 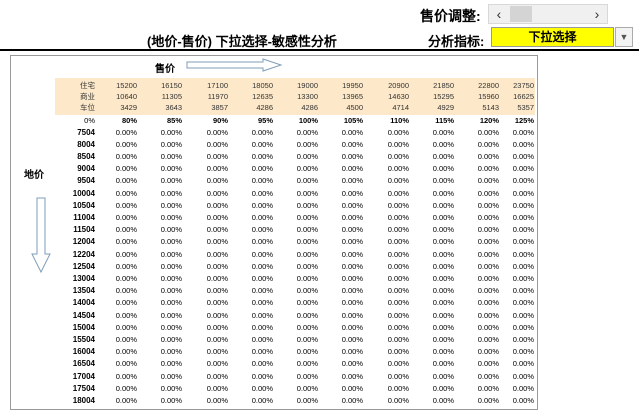 I want to click on price-header-cell: 14630, so click(x=398, y=96).